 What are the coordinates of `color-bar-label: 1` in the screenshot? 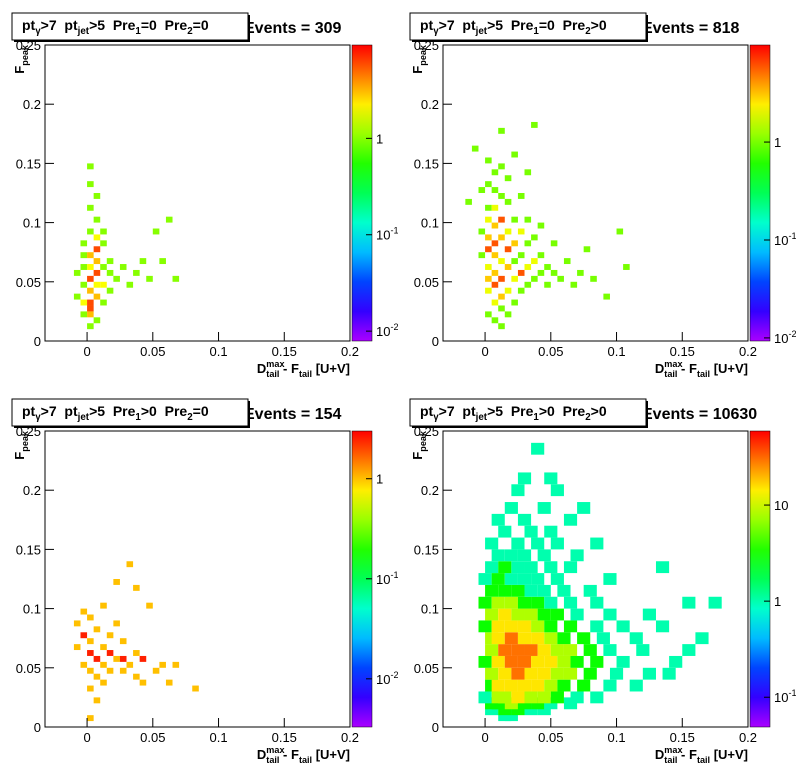 It's located at (777, 601).